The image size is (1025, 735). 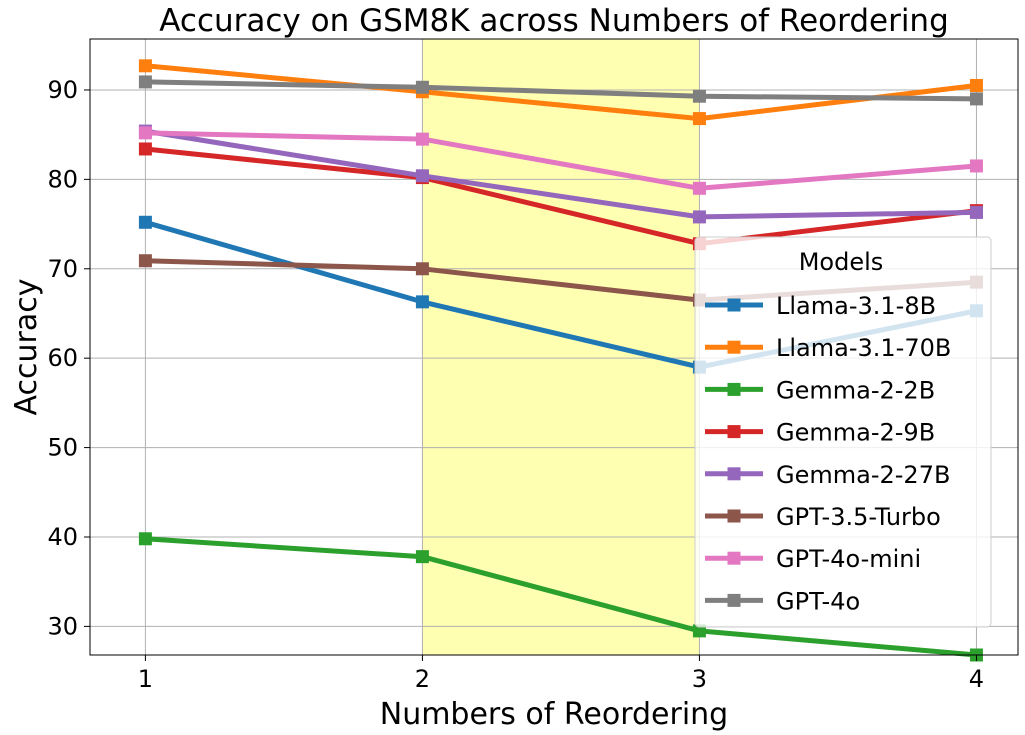 I want to click on legend-item: Gemma-2-9B, so click(x=820, y=433).